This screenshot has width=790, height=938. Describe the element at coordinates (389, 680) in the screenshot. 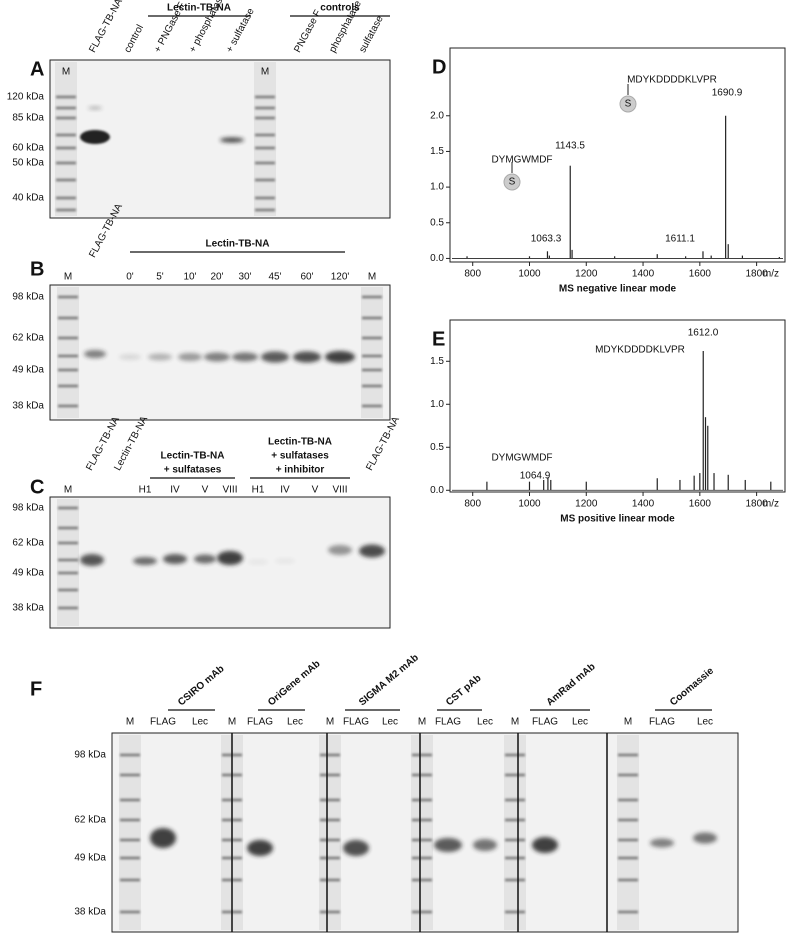

I see `group-label: SIGMA M2 mAb` at that location.